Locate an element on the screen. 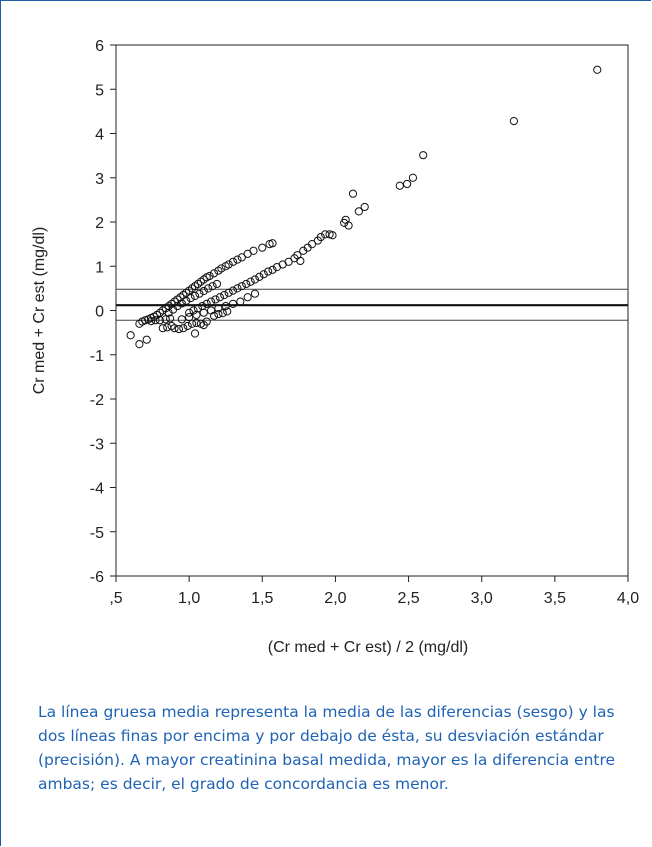 Image resolution: width=652 pixels, height=847 pixels. y-tick-label: -3 is located at coordinates (97, 444).